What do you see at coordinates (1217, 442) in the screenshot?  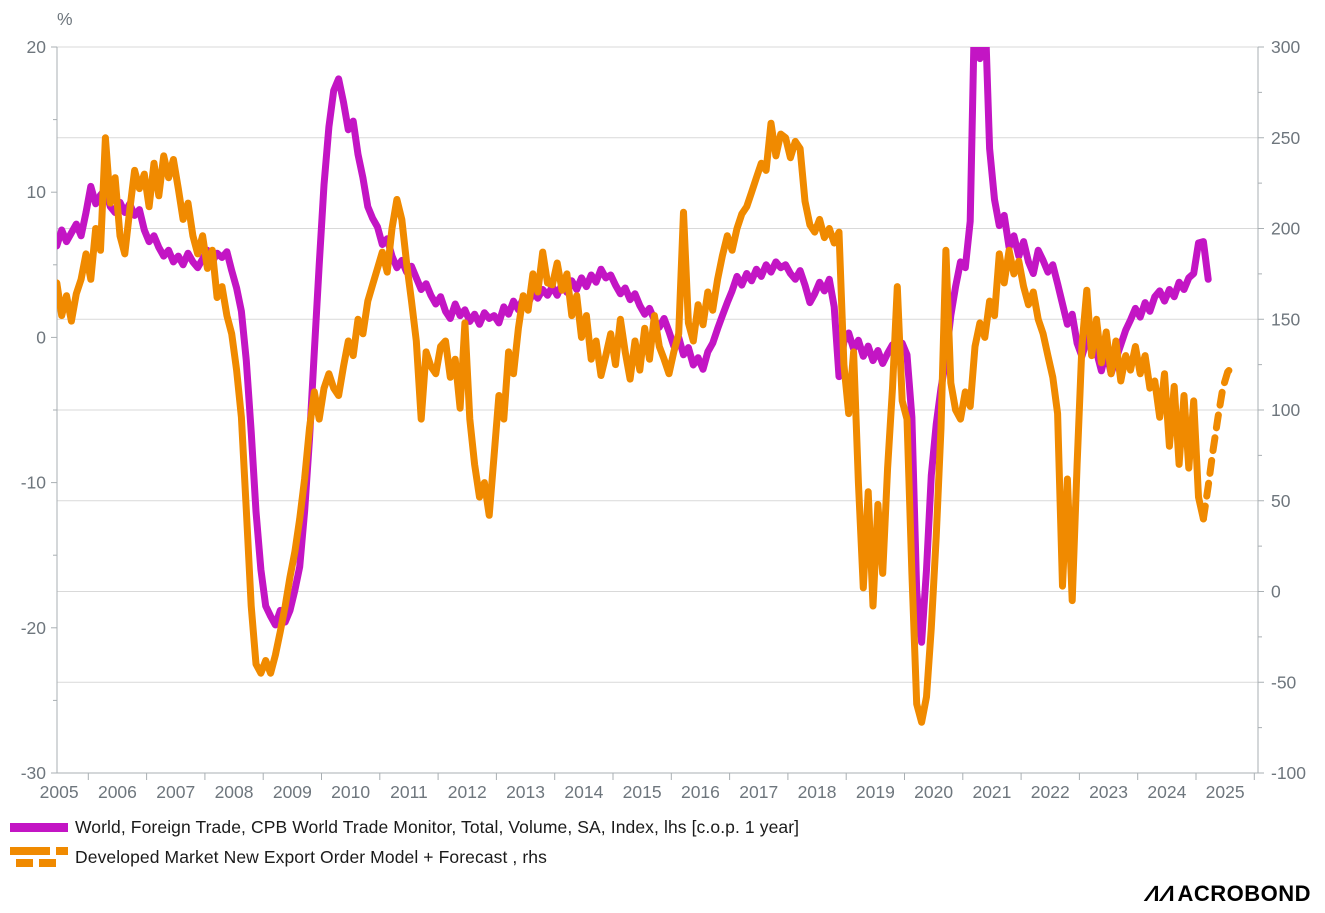 I see `series-line-2-forecast` at bounding box center [1217, 442].